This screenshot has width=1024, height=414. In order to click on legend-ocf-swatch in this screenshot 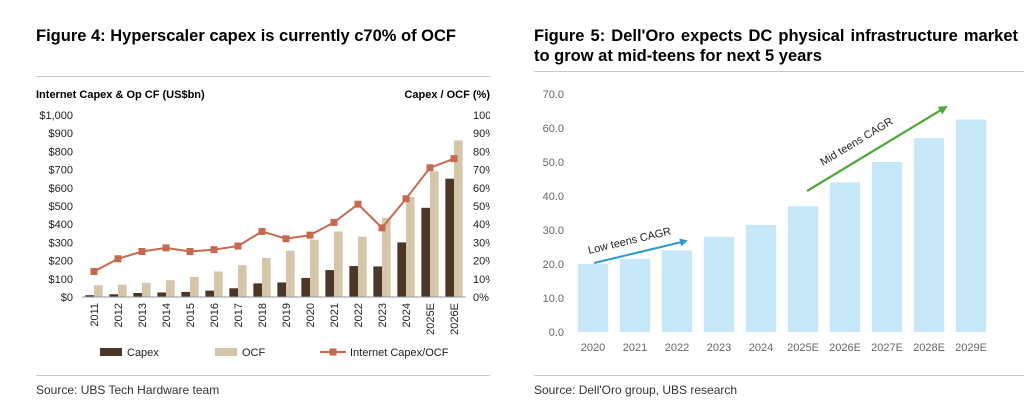, I will do `click(226, 352)`.